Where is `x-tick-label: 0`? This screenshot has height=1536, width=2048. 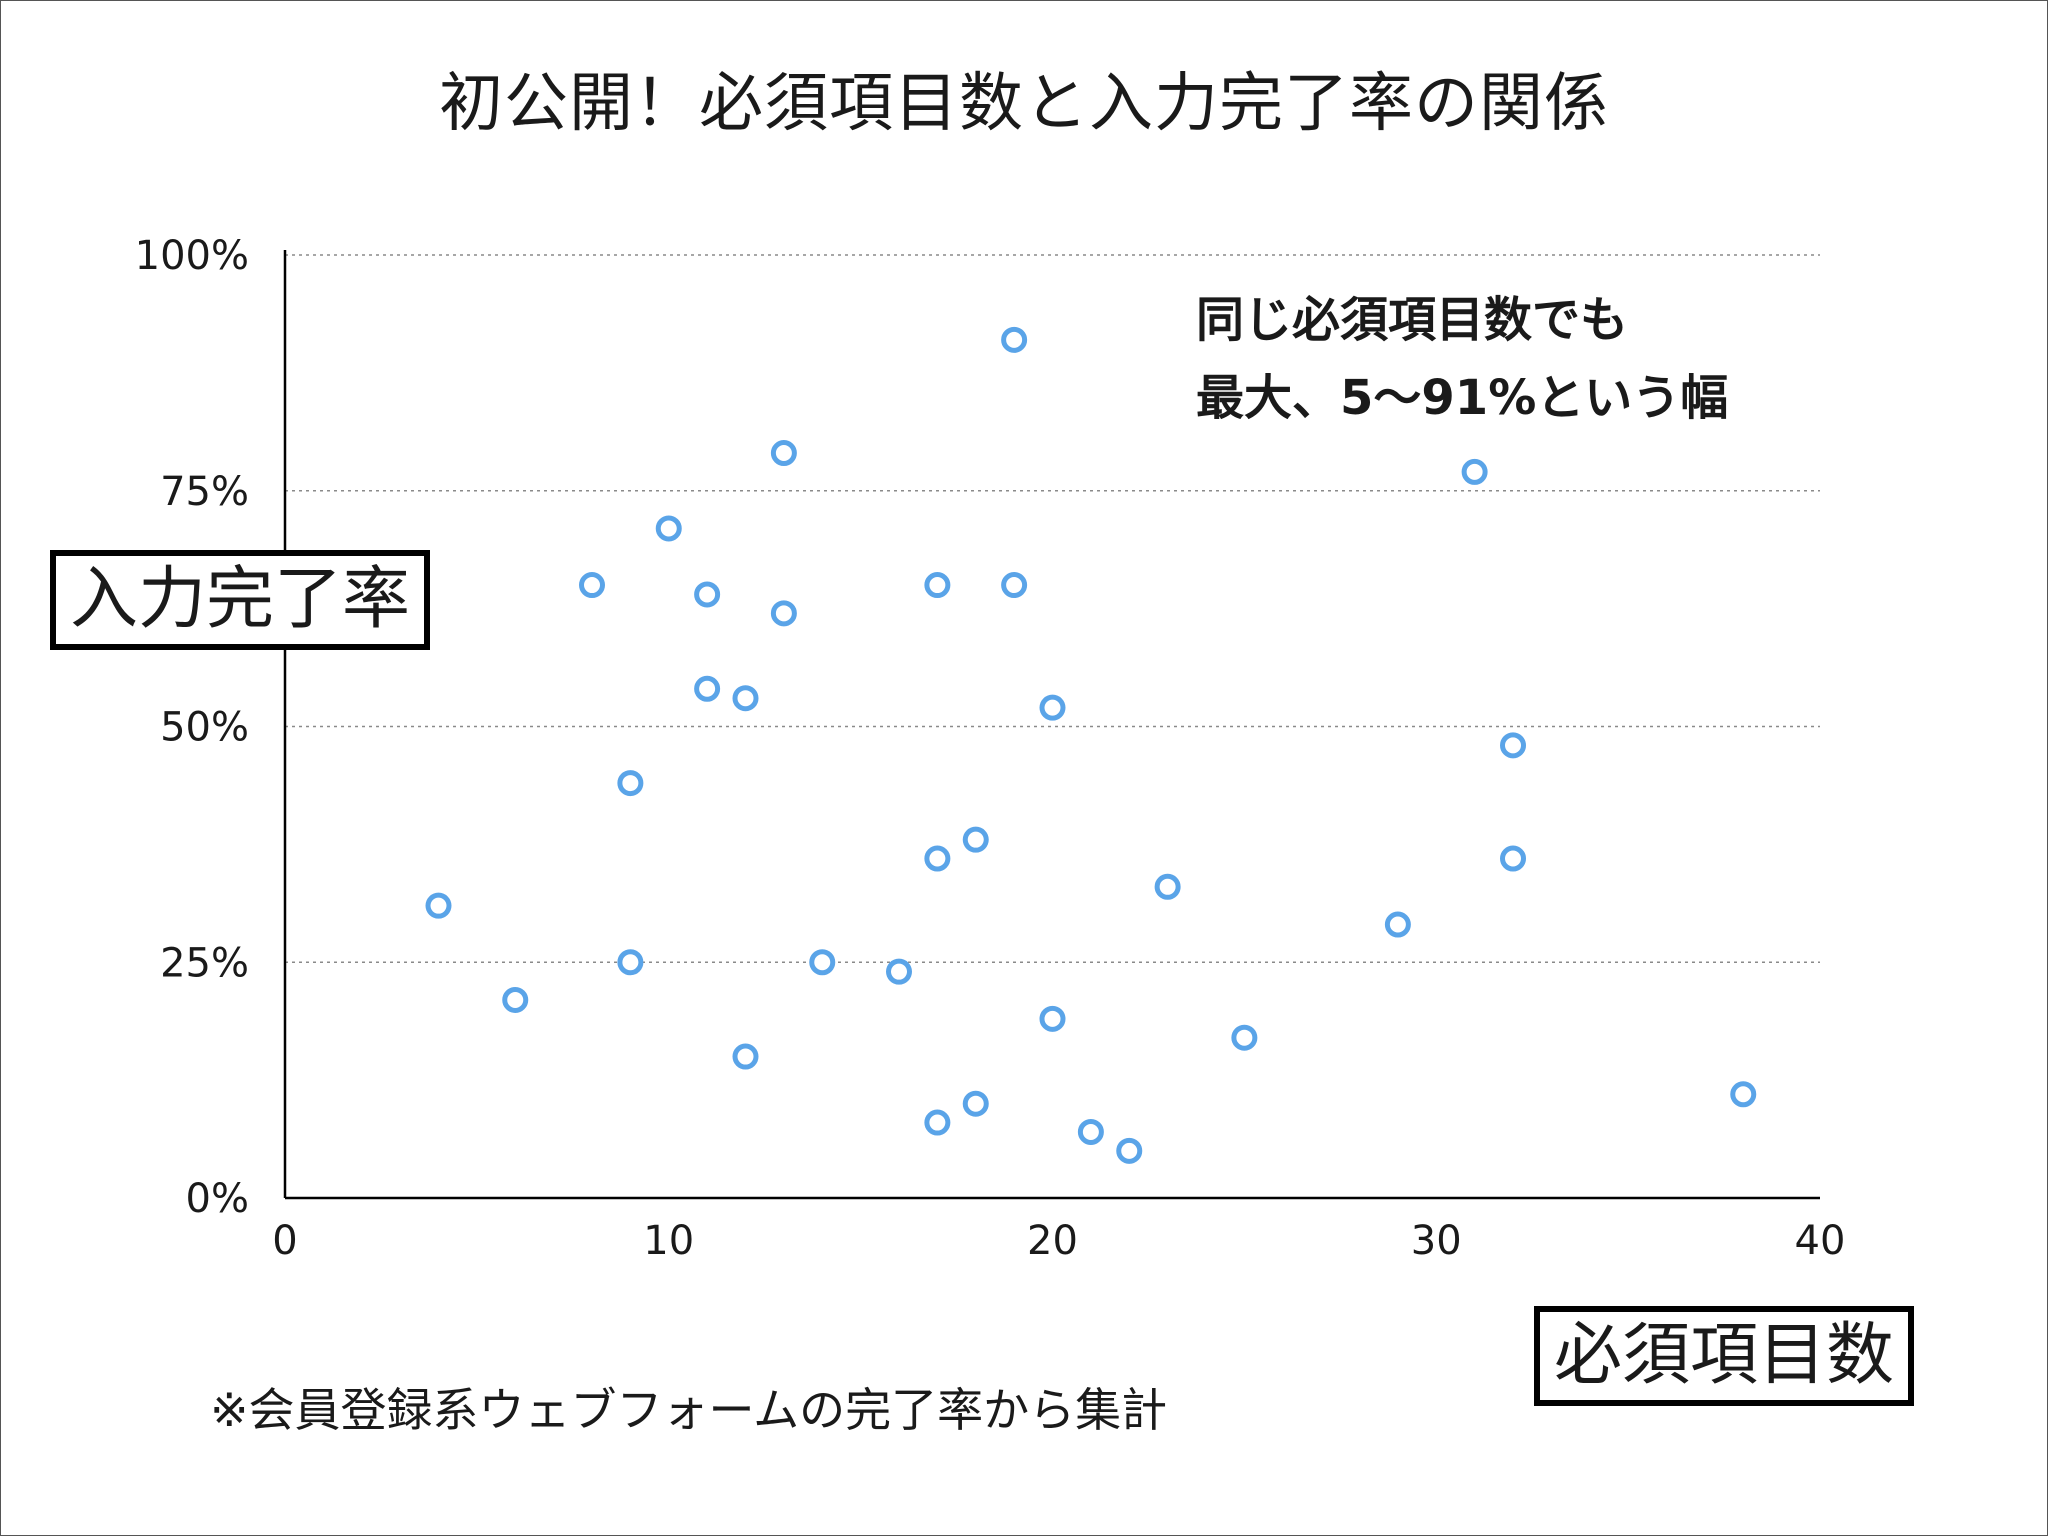 x-tick-label: 0 is located at coordinates (284, 1241).